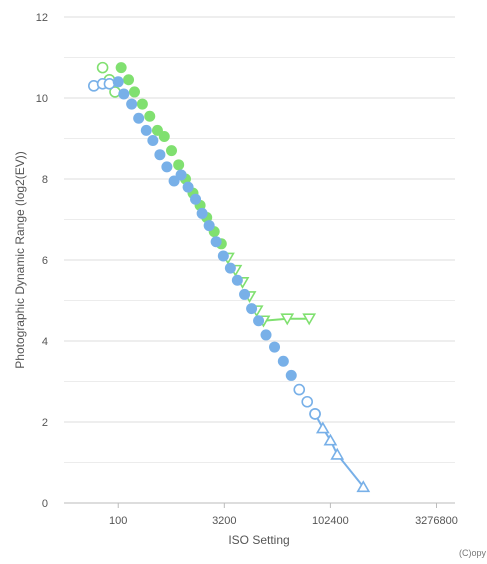  Describe the element at coordinates (45, 423) in the screenshot. I see `y-tick-label: 2` at that location.